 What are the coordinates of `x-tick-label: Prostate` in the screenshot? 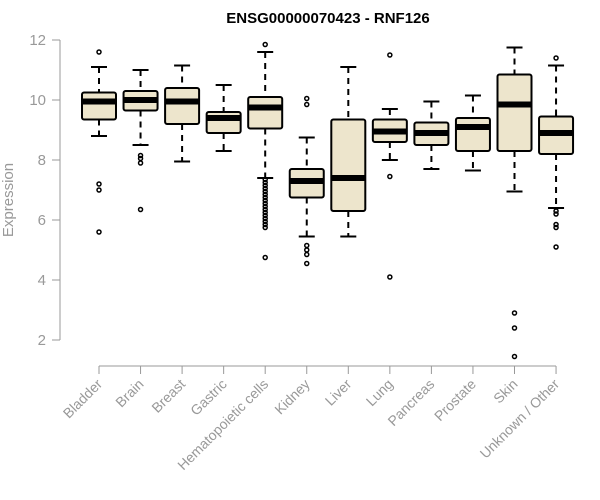 It's located at (455, 400).